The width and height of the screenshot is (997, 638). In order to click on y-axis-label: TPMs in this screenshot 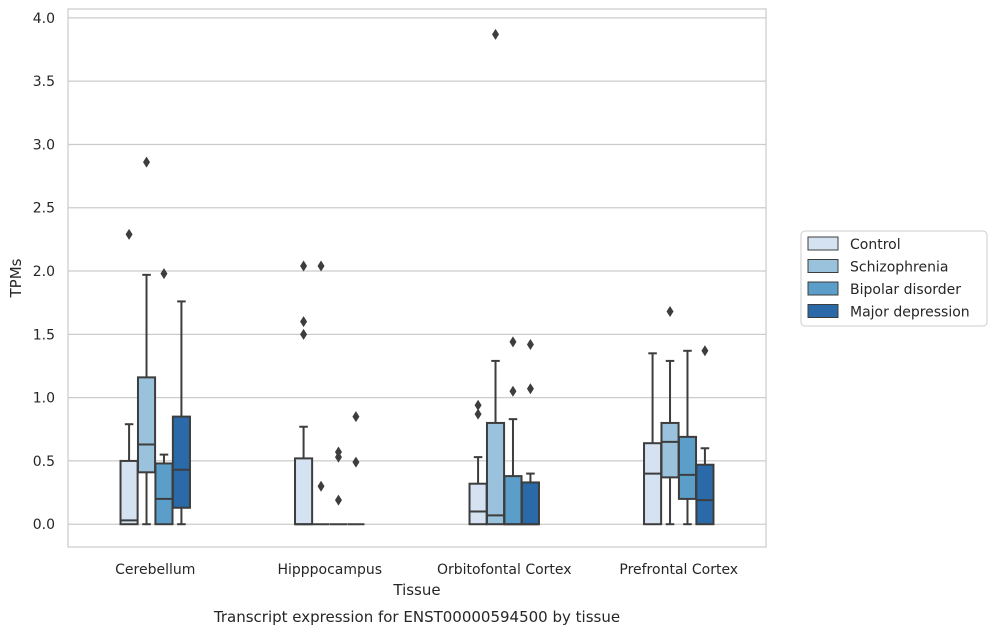, I will do `click(16, 278)`.